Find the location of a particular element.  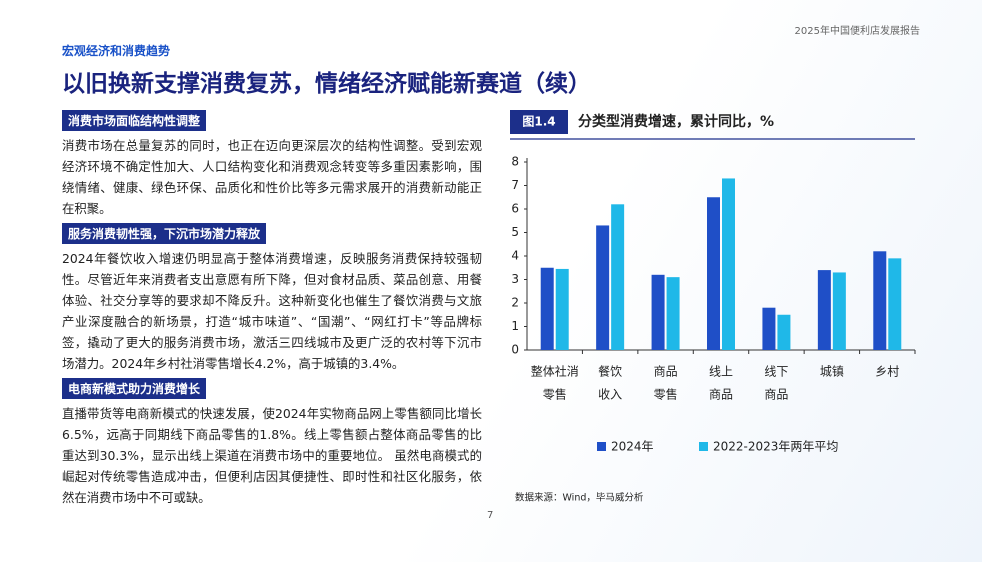

x-tick-label: 收入 is located at coordinates (610, 395).